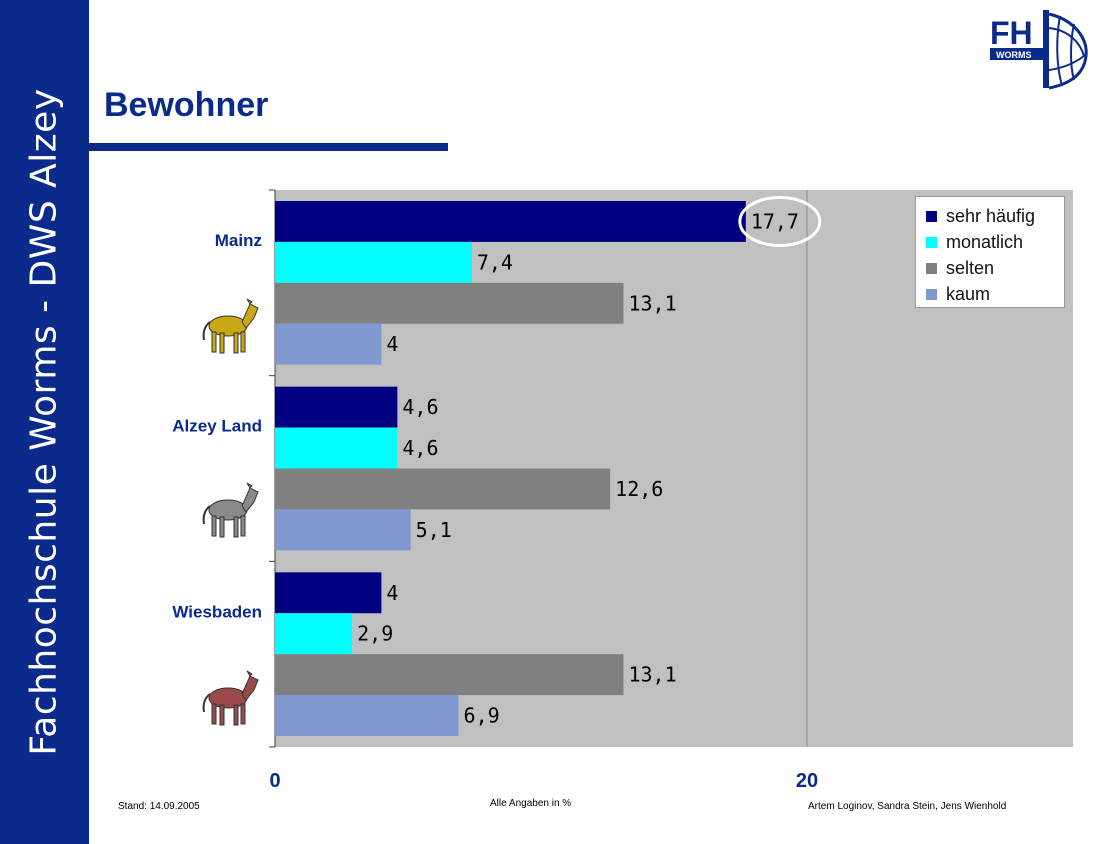 The image size is (1096, 844). What do you see at coordinates (434, 530) in the screenshot?
I see `data-label: 5,1` at bounding box center [434, 530].